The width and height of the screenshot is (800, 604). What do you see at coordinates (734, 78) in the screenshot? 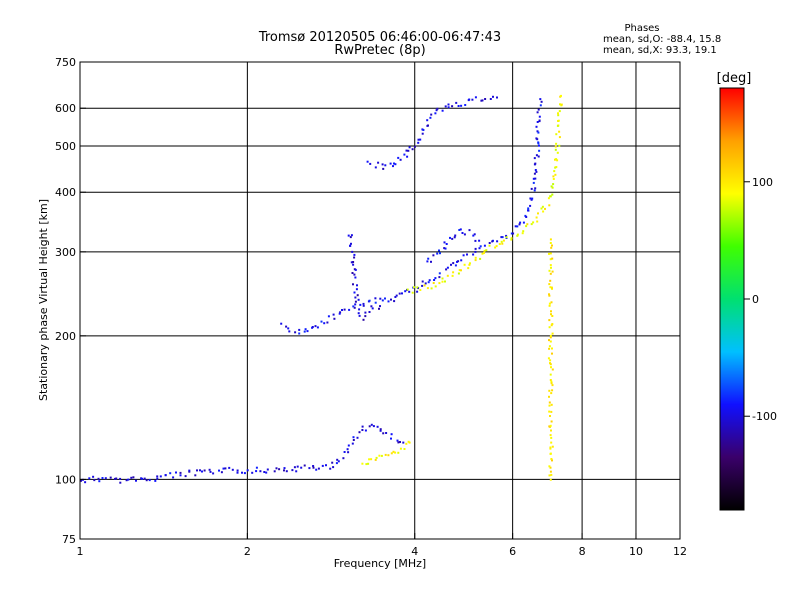
I see `colorbar-label: [deg]` at bounding box center [734, 78].